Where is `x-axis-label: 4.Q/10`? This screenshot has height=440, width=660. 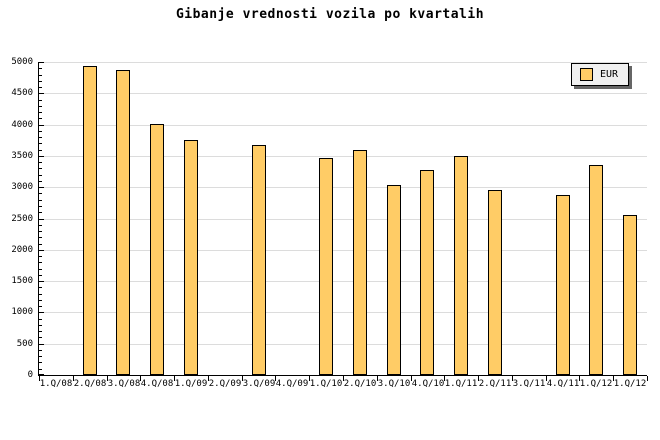 x-axis-label: 4.Q/10 is located at coordinates (428, 384).